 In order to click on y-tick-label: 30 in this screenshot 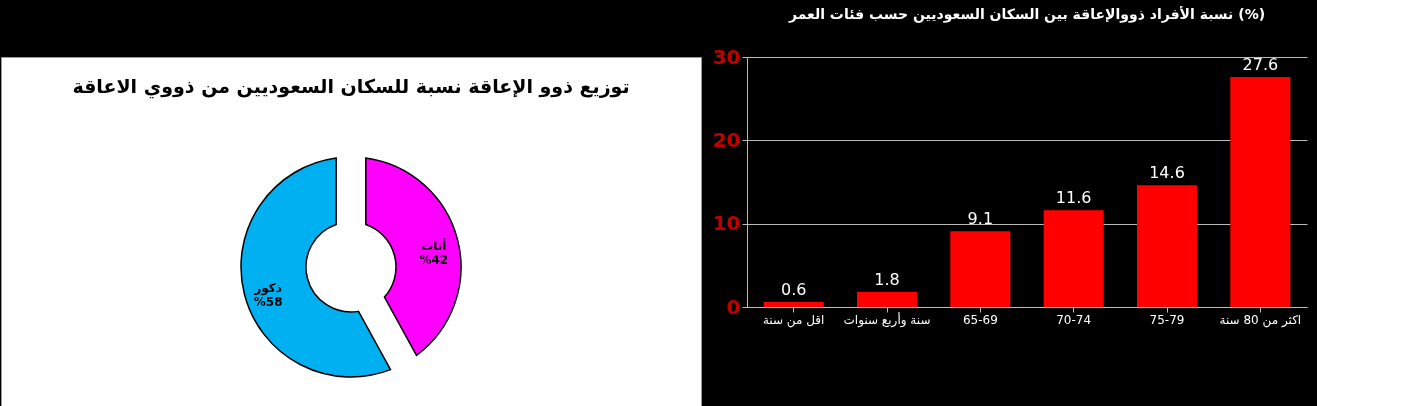, I will do `click(726, 56)`.